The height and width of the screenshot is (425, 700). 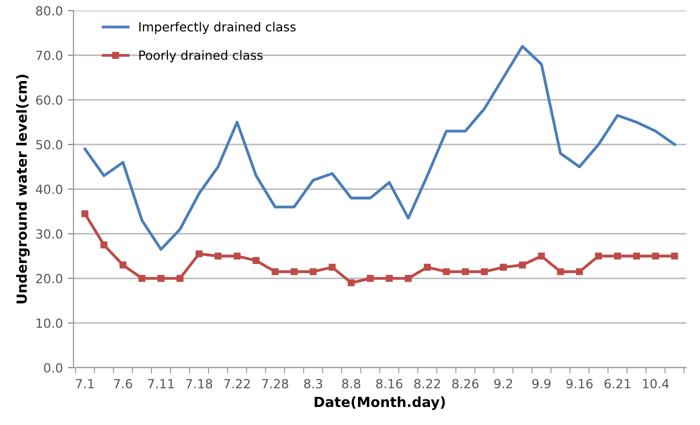 I want to click on x-tick-label: 7.18, so click(x=199, y=383).